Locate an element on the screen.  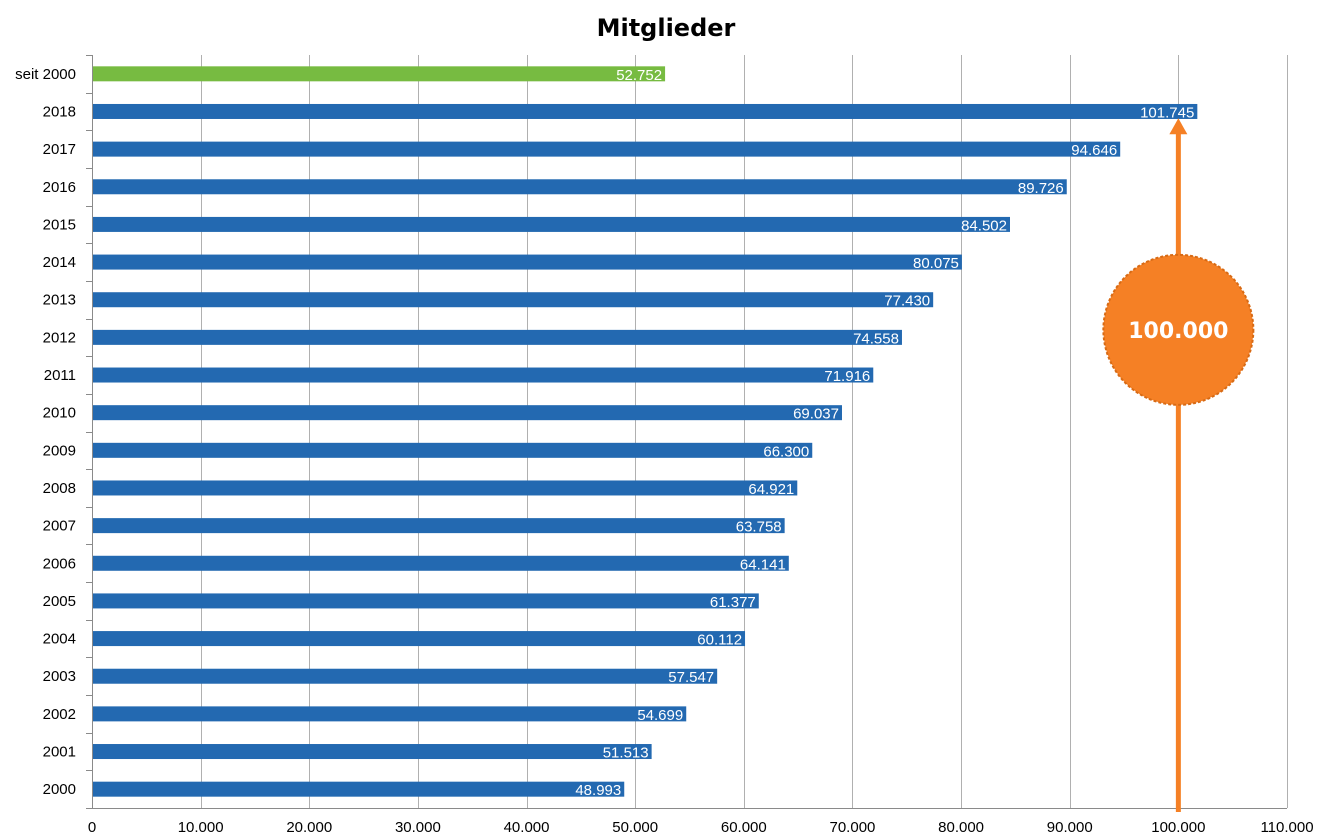
data-label: 48.993 is located at coordinates (598, 790).